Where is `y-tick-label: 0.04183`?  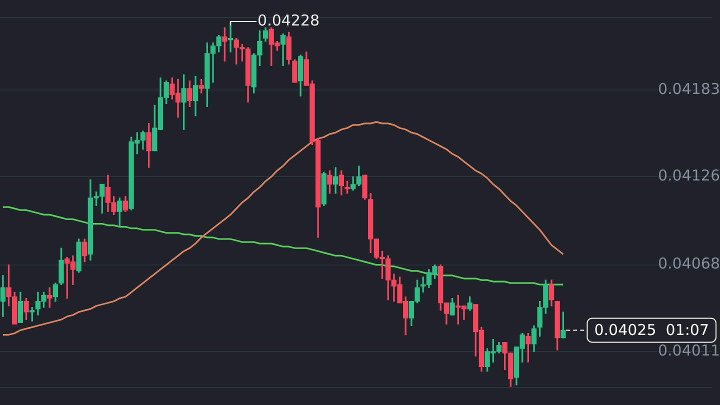 y-tick-label: 0.04183 is located at coordinates (689, 89).